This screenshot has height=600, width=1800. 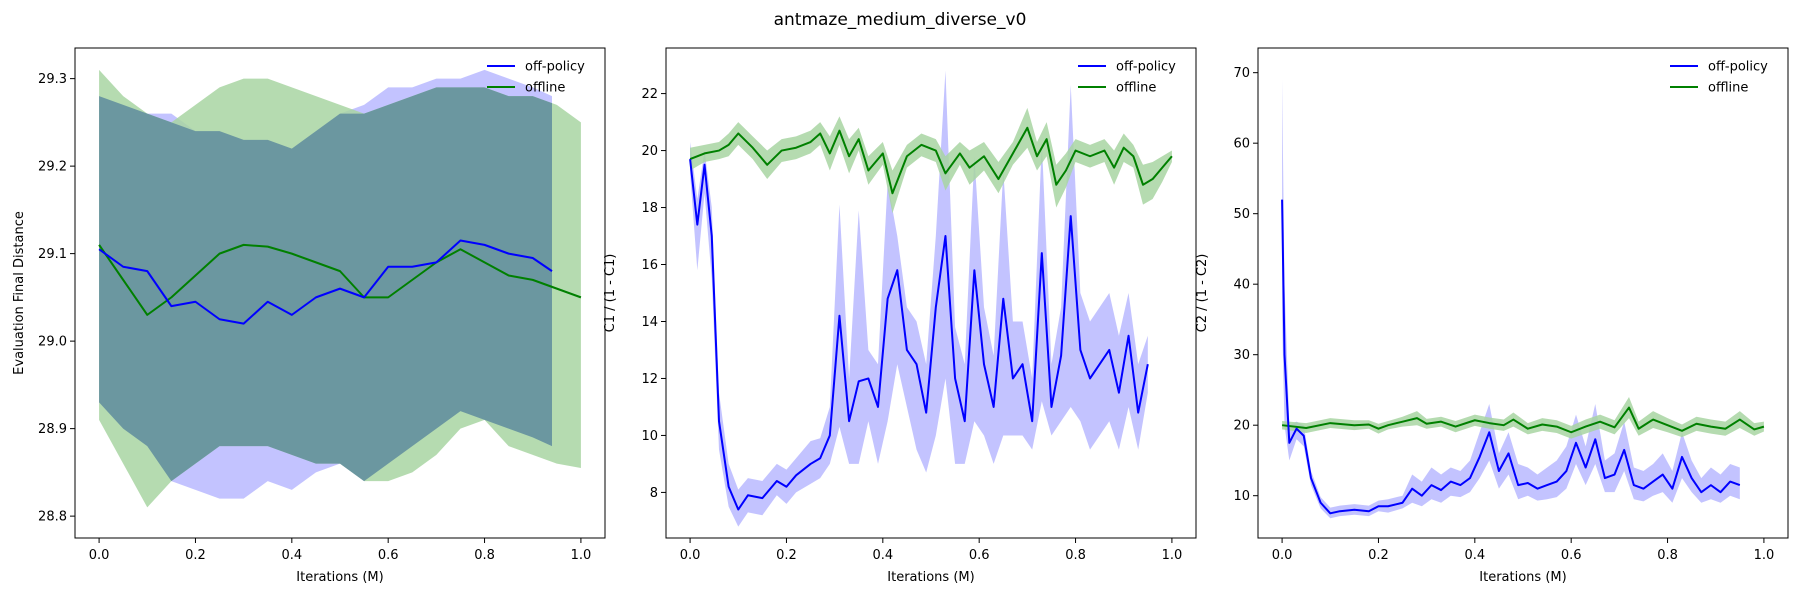 I want to click on y-axis-label: C2 / (1 - C2), so click(x=1202, y=293).